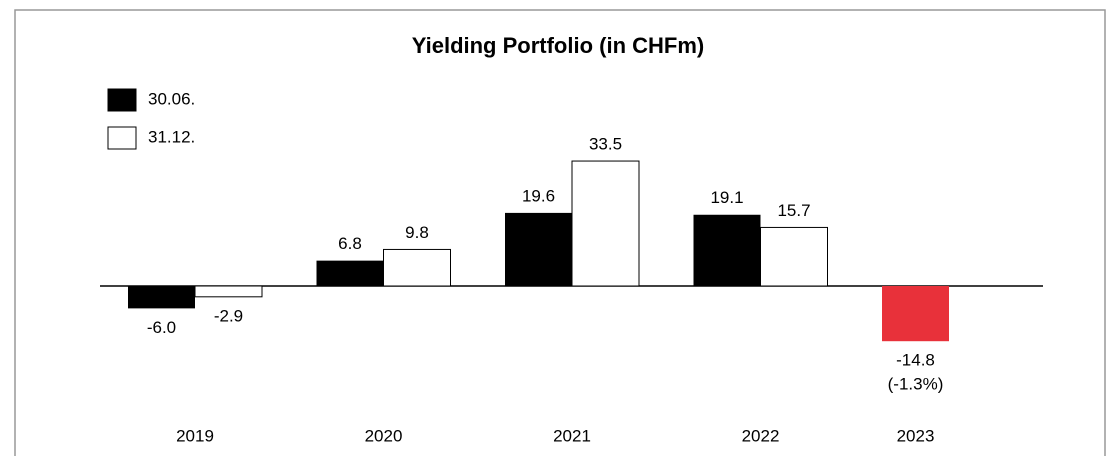 The image size is (1117, 456). I want to click on x-tick-label: 2020, so click(384, 435).